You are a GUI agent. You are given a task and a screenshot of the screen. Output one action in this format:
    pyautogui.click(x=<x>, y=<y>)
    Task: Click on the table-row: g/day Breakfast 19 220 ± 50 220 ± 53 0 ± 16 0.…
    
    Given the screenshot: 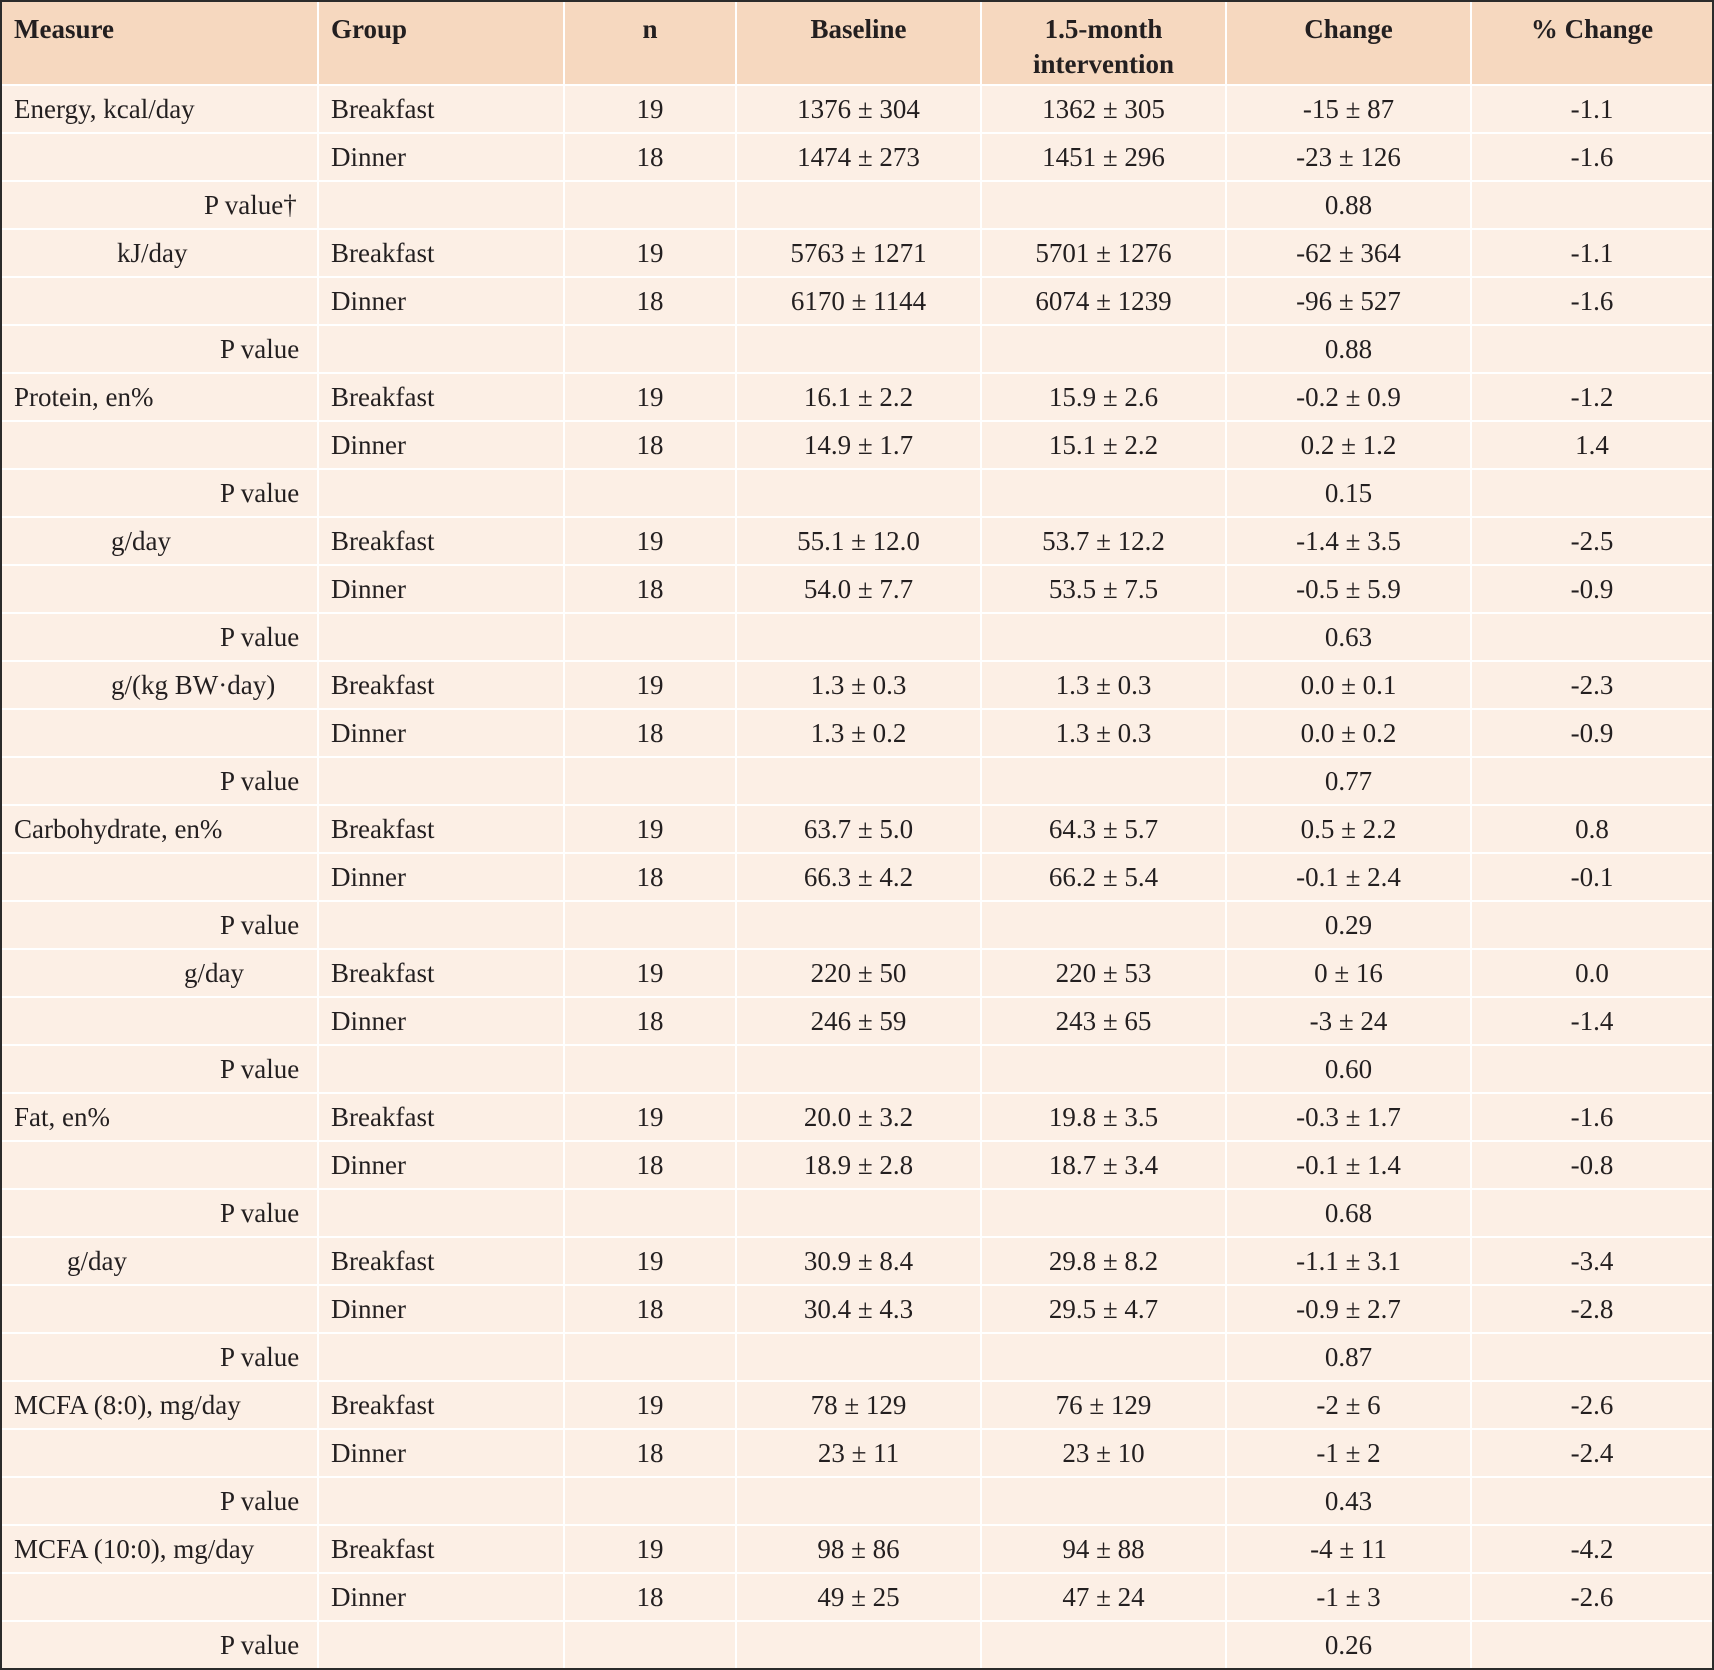 What is the action you would take?
    pyautogui.click(x=857, y=973)
    